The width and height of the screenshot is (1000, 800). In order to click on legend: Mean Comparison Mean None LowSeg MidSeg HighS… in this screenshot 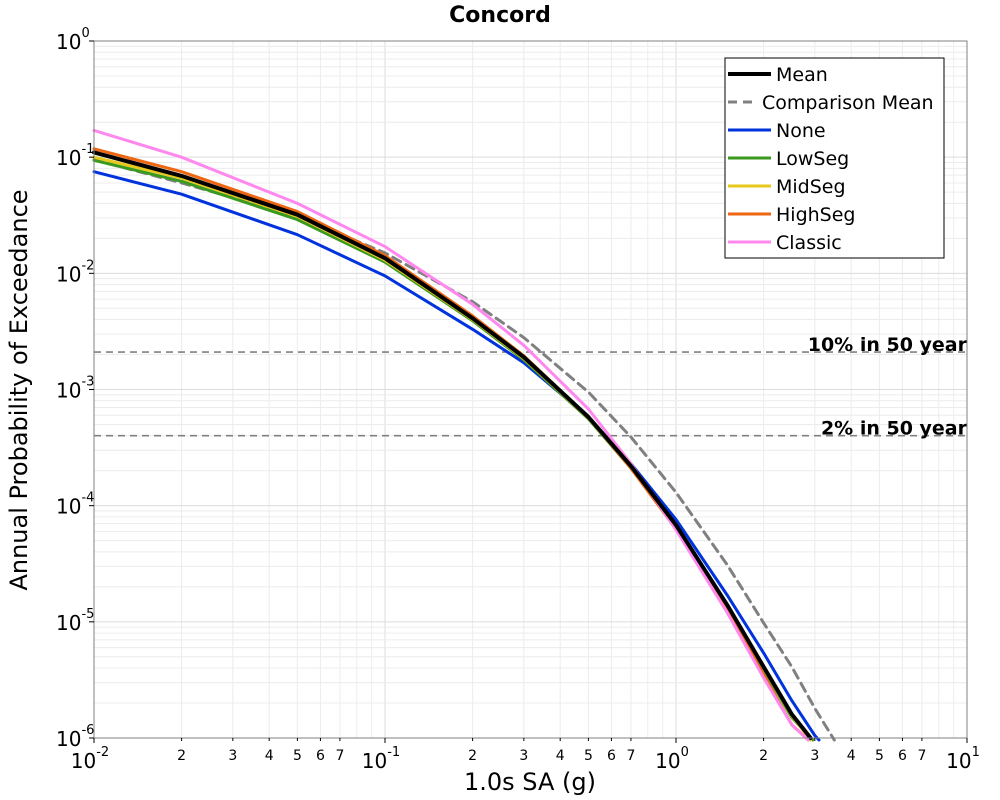, I will do `click(834, 158)`.